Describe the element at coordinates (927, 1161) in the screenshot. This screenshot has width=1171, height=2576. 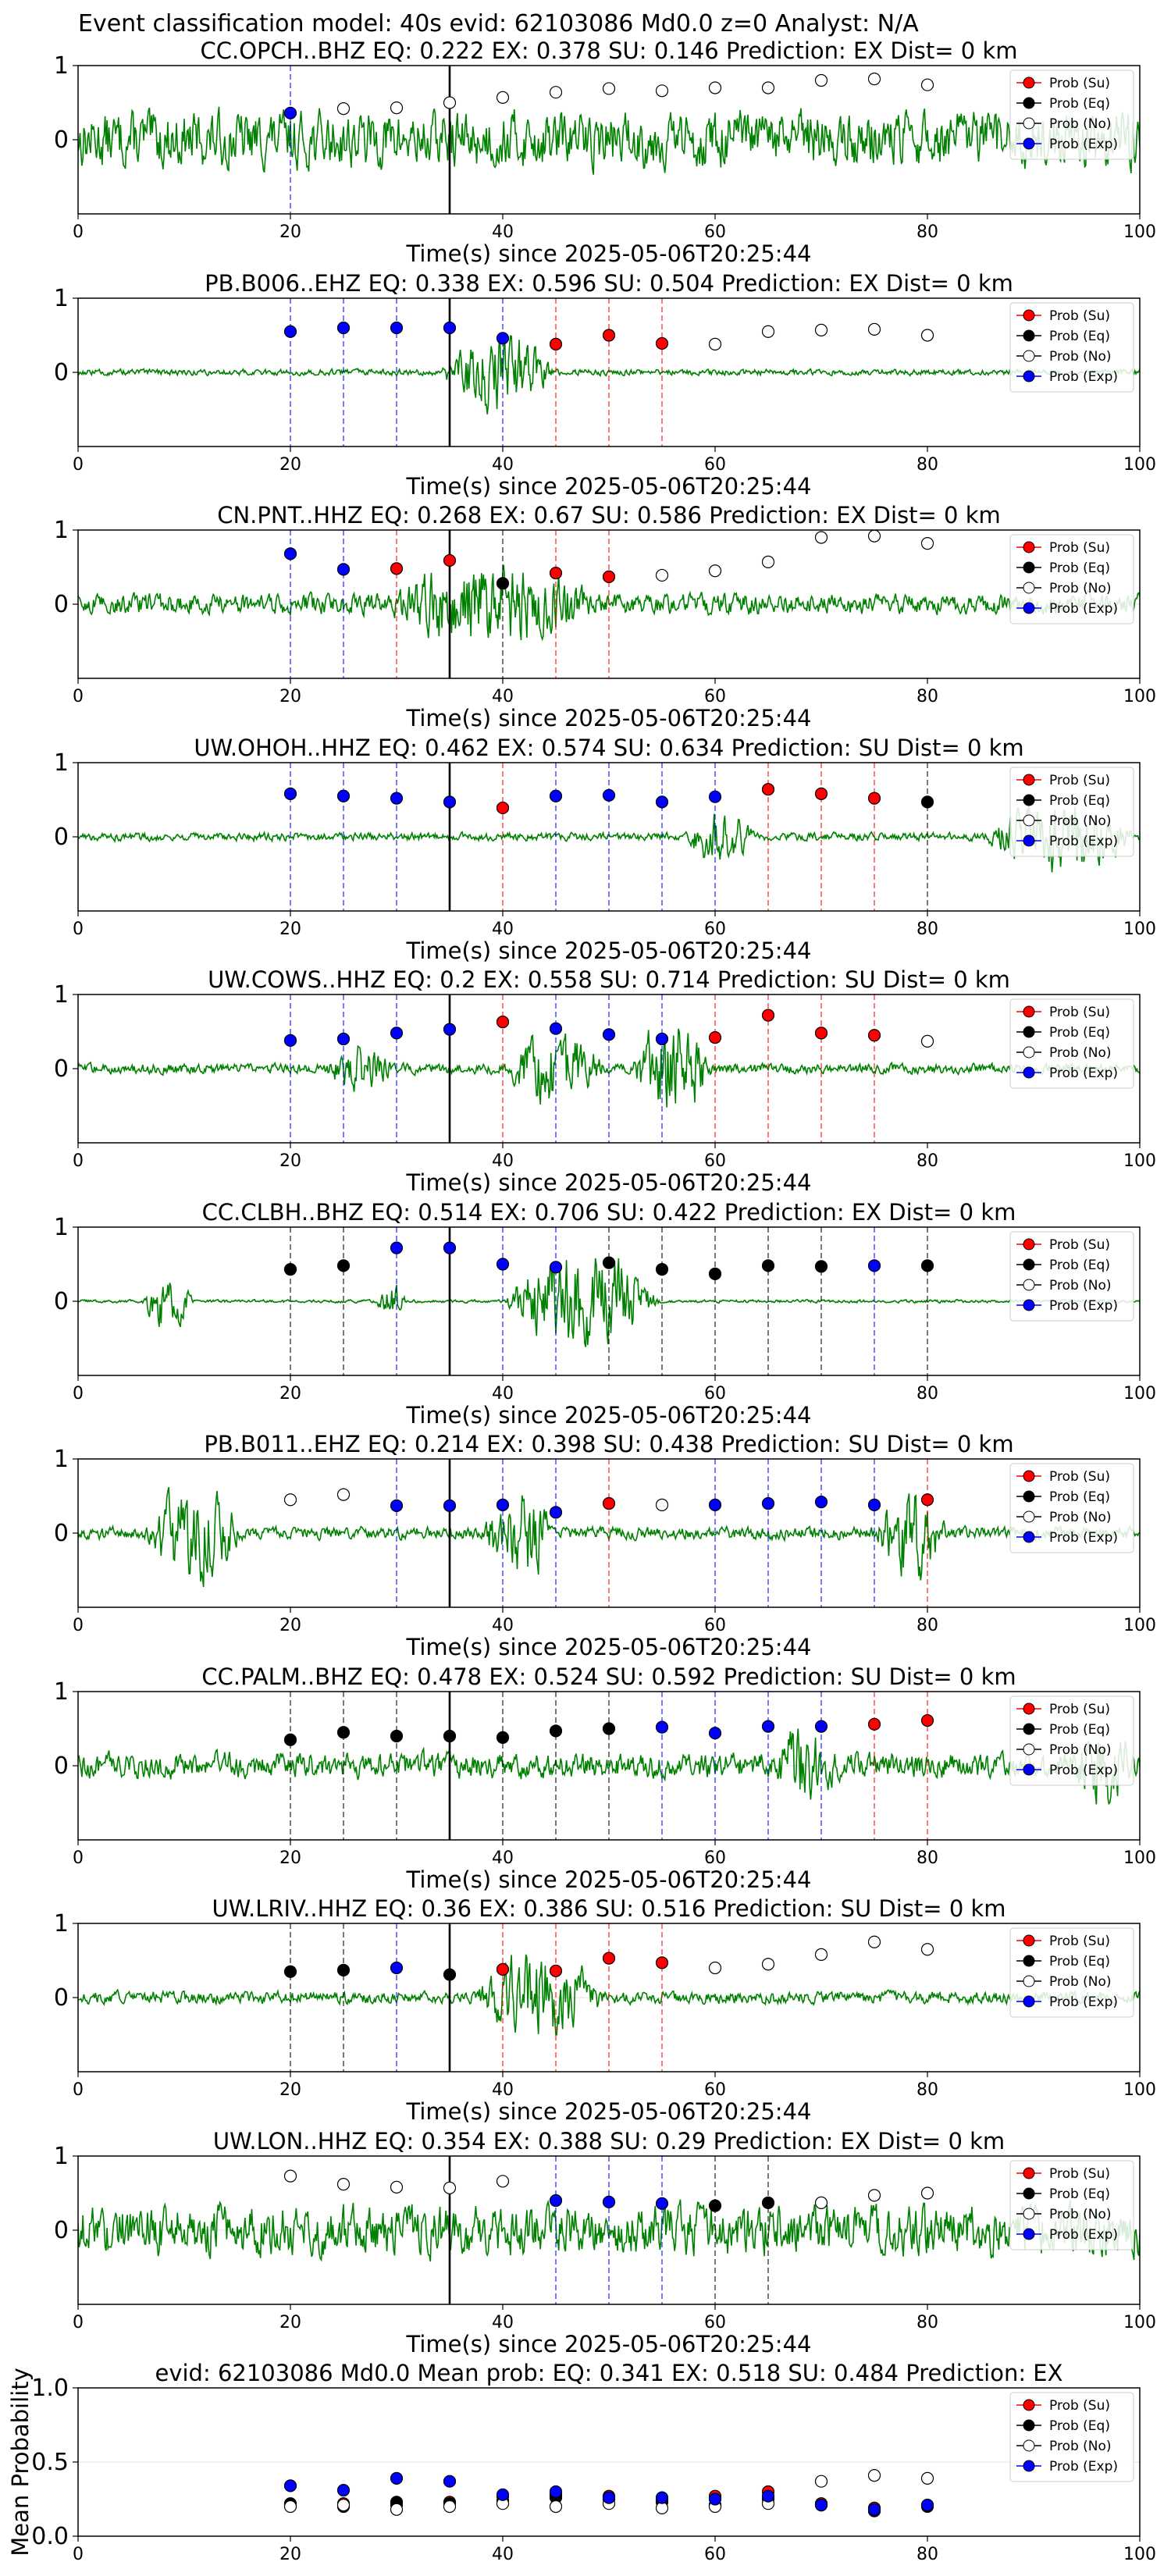
I see `panel-4-xtick-label: 80` at that location.